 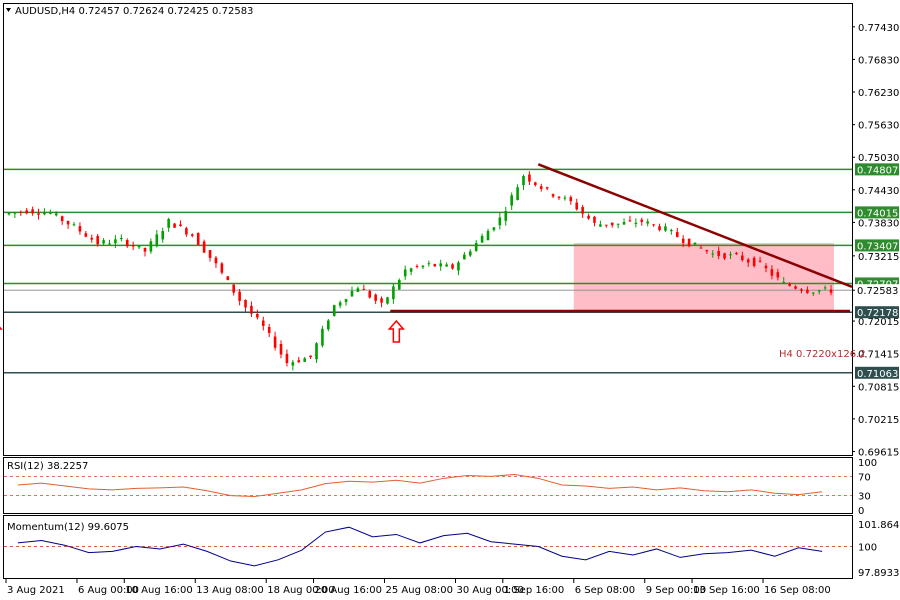 What do you see at coordinates (877, 374) in the screenshot?
I see `level-label-text: 0.71063` at bounding box center [877, 374].